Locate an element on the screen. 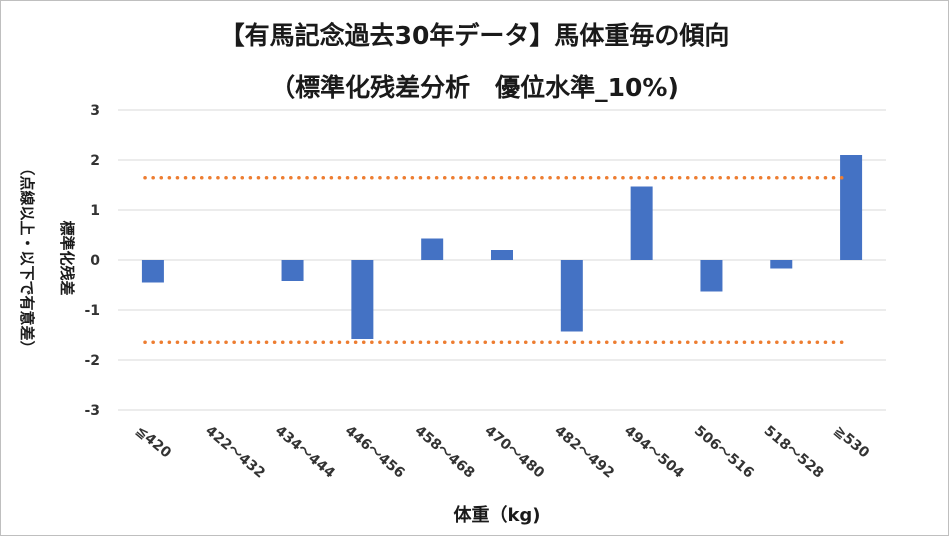  x-tick-label: 518～528 is located at coordinates (794, 452).